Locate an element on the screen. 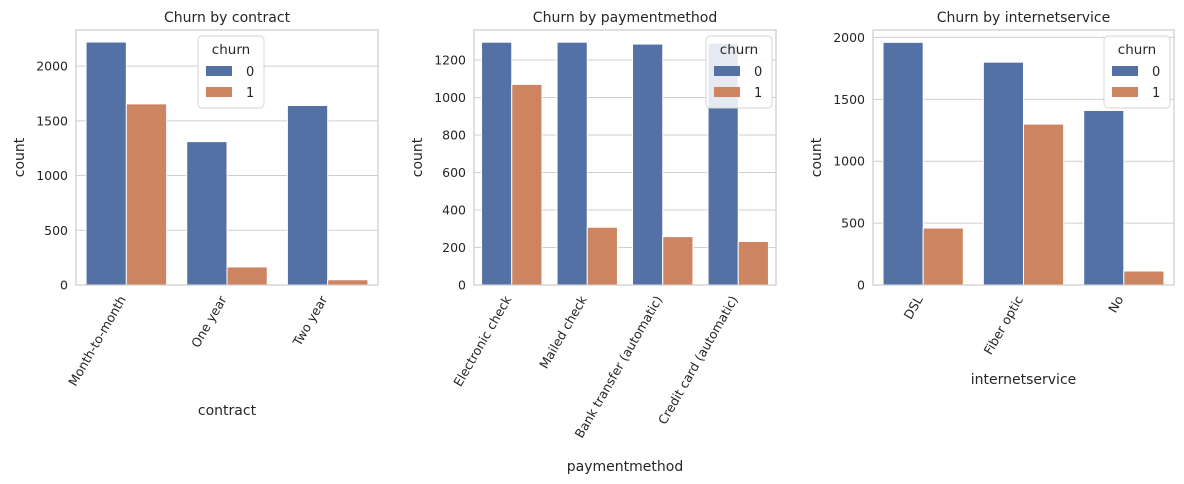 This screenshot has width=1184, height=484. x-tick-label: One year is located at coordinates (209, 321).